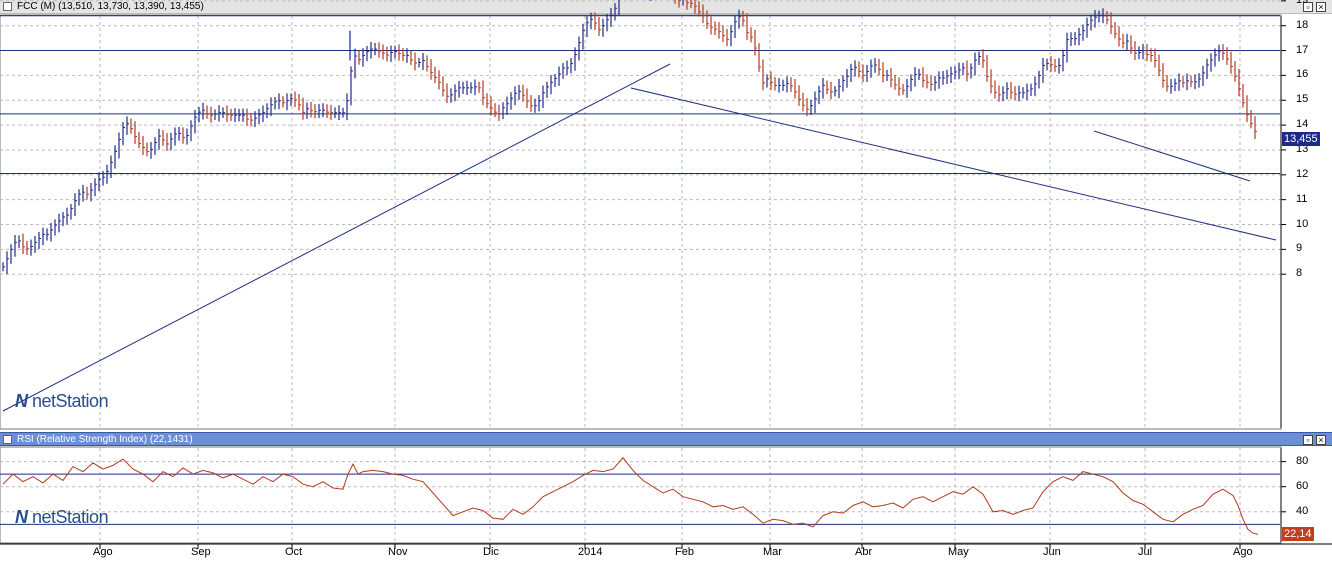 The image size is (1332, 561). Describe the element at coordinates (1302, 173) in the screenshot. I see `price-tick-label: 12` at that location.